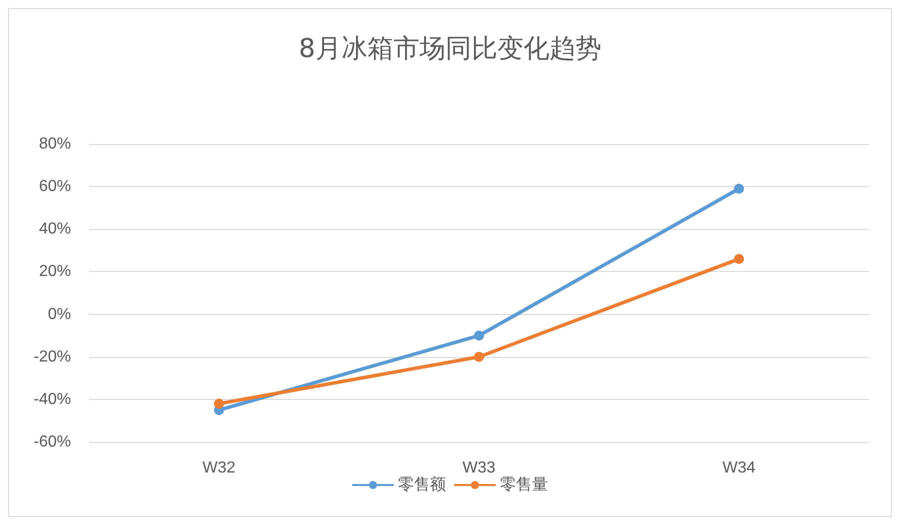 This screenshot has height=527, width=902. Describe the element at coordinates (54, 187) in the screenshot. I see `y-tick-label: 60%` at that location.